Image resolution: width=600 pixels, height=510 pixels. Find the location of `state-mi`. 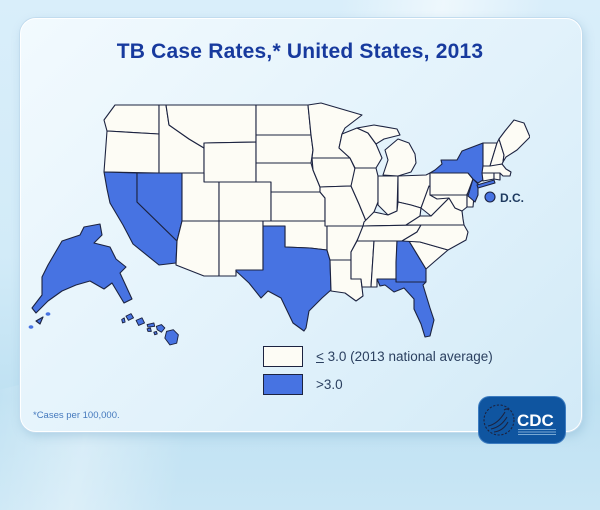

state-mi is located at coordinates (386, 150).